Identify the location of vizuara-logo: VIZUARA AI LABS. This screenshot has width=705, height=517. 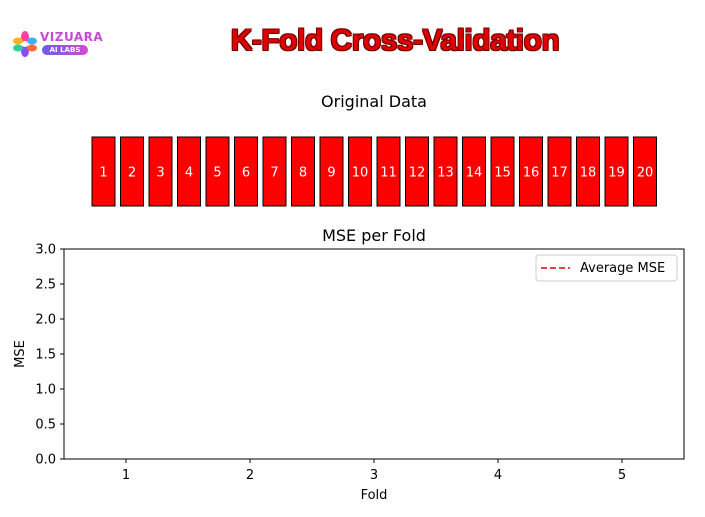
(58, 45).